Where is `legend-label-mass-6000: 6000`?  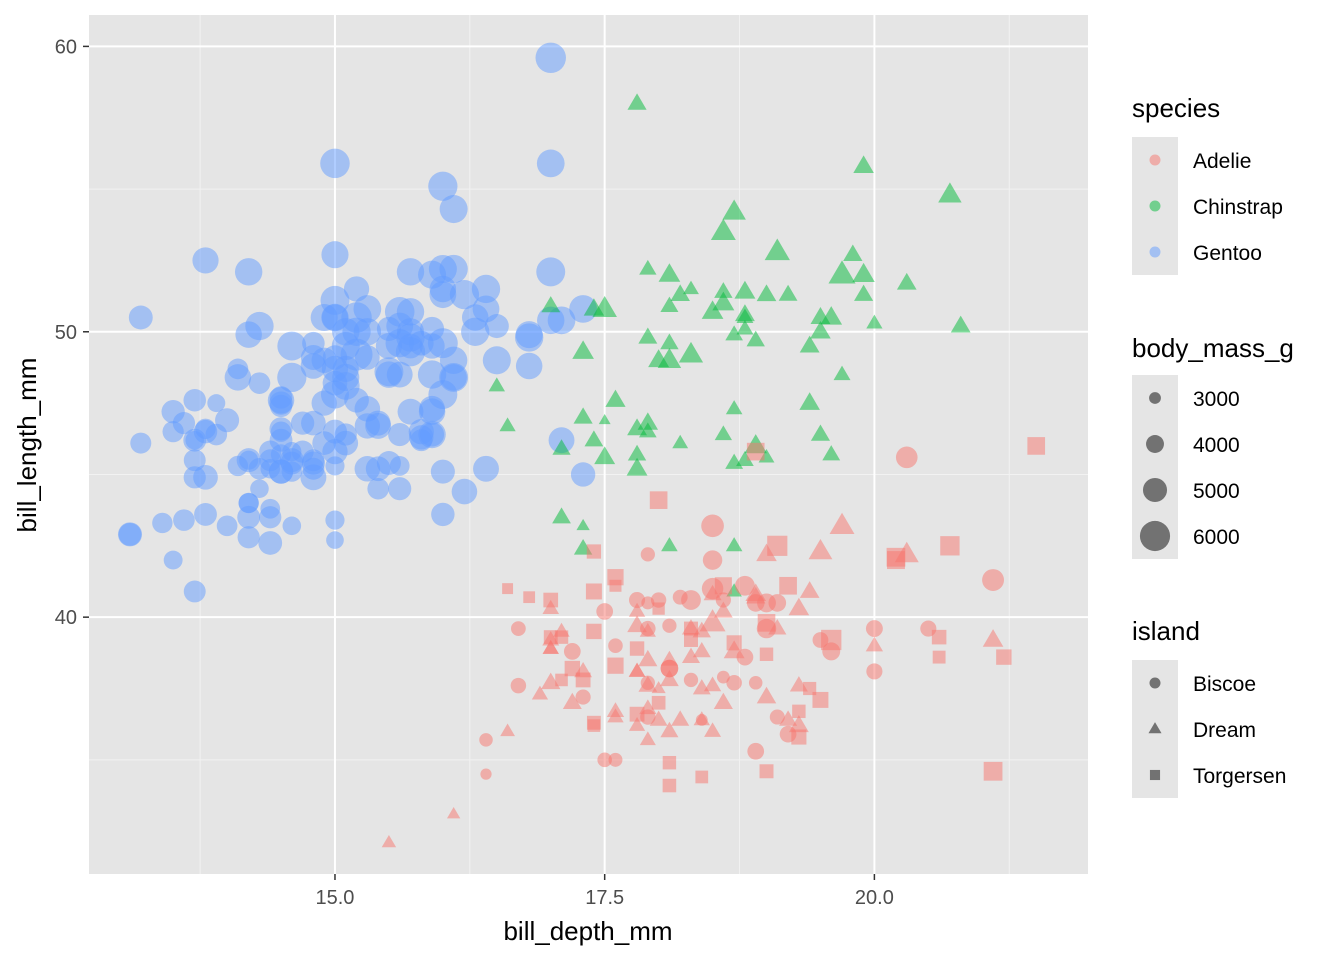 legend-label-mass-6000: 6000 is located at coordinates (1216, 537).